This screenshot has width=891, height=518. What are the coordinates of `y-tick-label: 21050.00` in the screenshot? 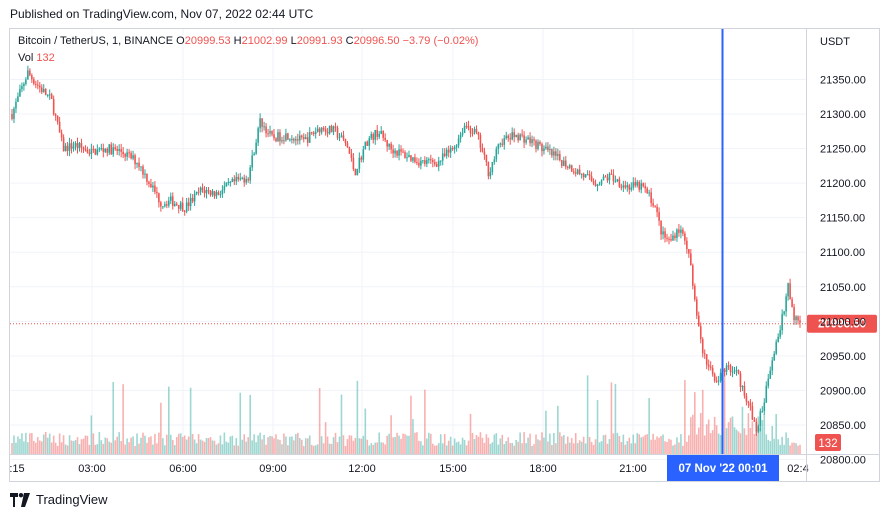 It's located at (843, 288).